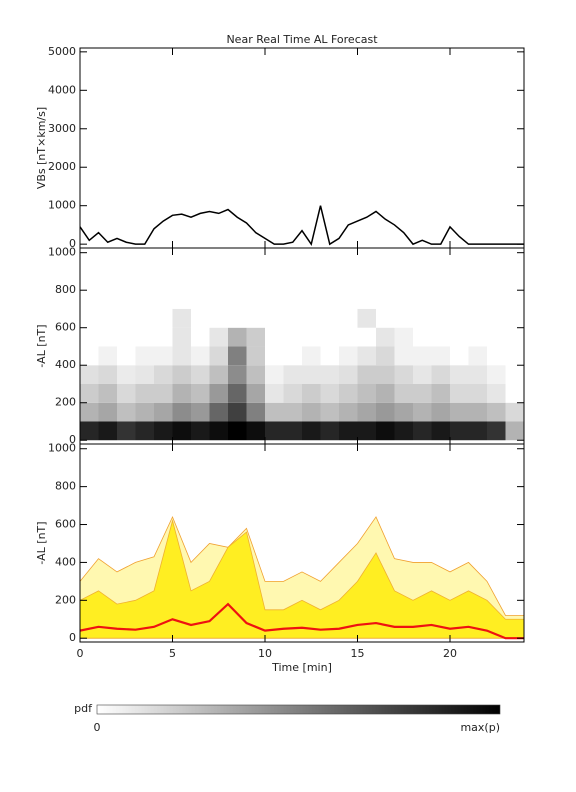 The image size is (576, 792). Describe the element at coordinates (83, 708) in the screenshot. I see `colorbar-label: pdf` at that location.